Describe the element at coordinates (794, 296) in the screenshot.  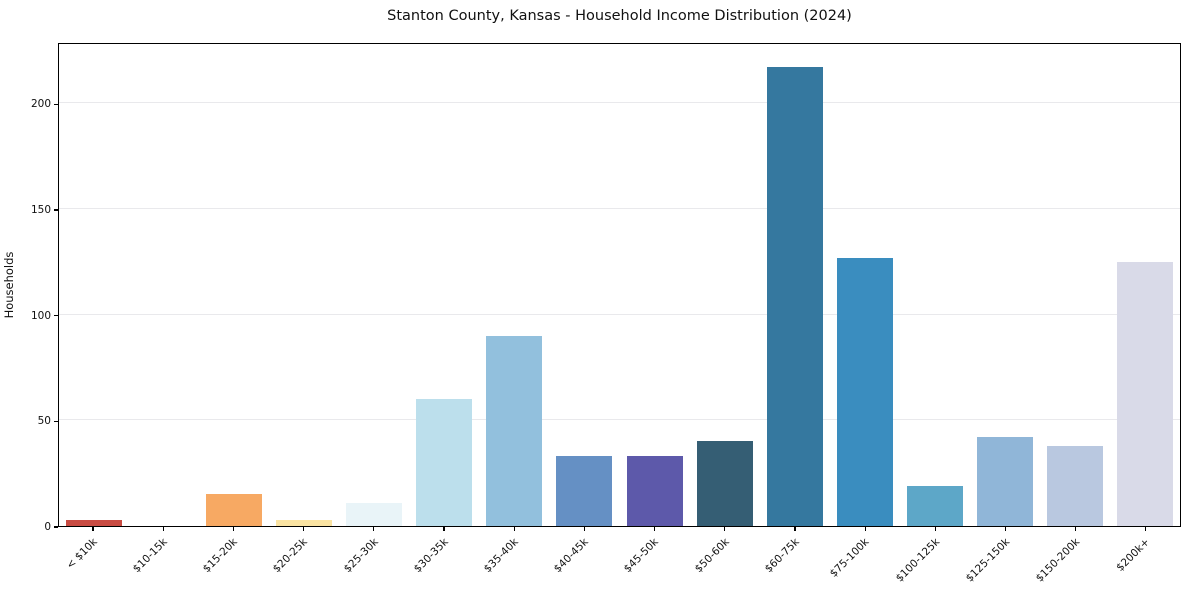
I see `bar-$60-75k` at that location.